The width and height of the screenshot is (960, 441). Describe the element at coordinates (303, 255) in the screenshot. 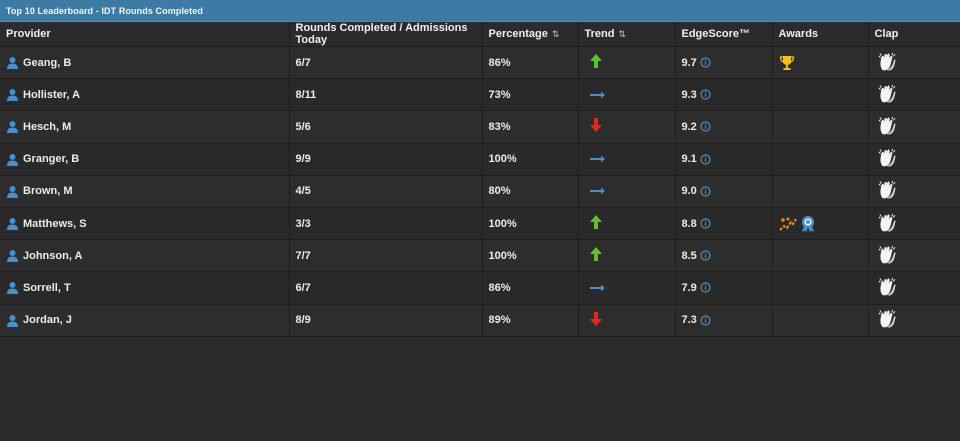

I see `rounds-value: 7/7` at that location.